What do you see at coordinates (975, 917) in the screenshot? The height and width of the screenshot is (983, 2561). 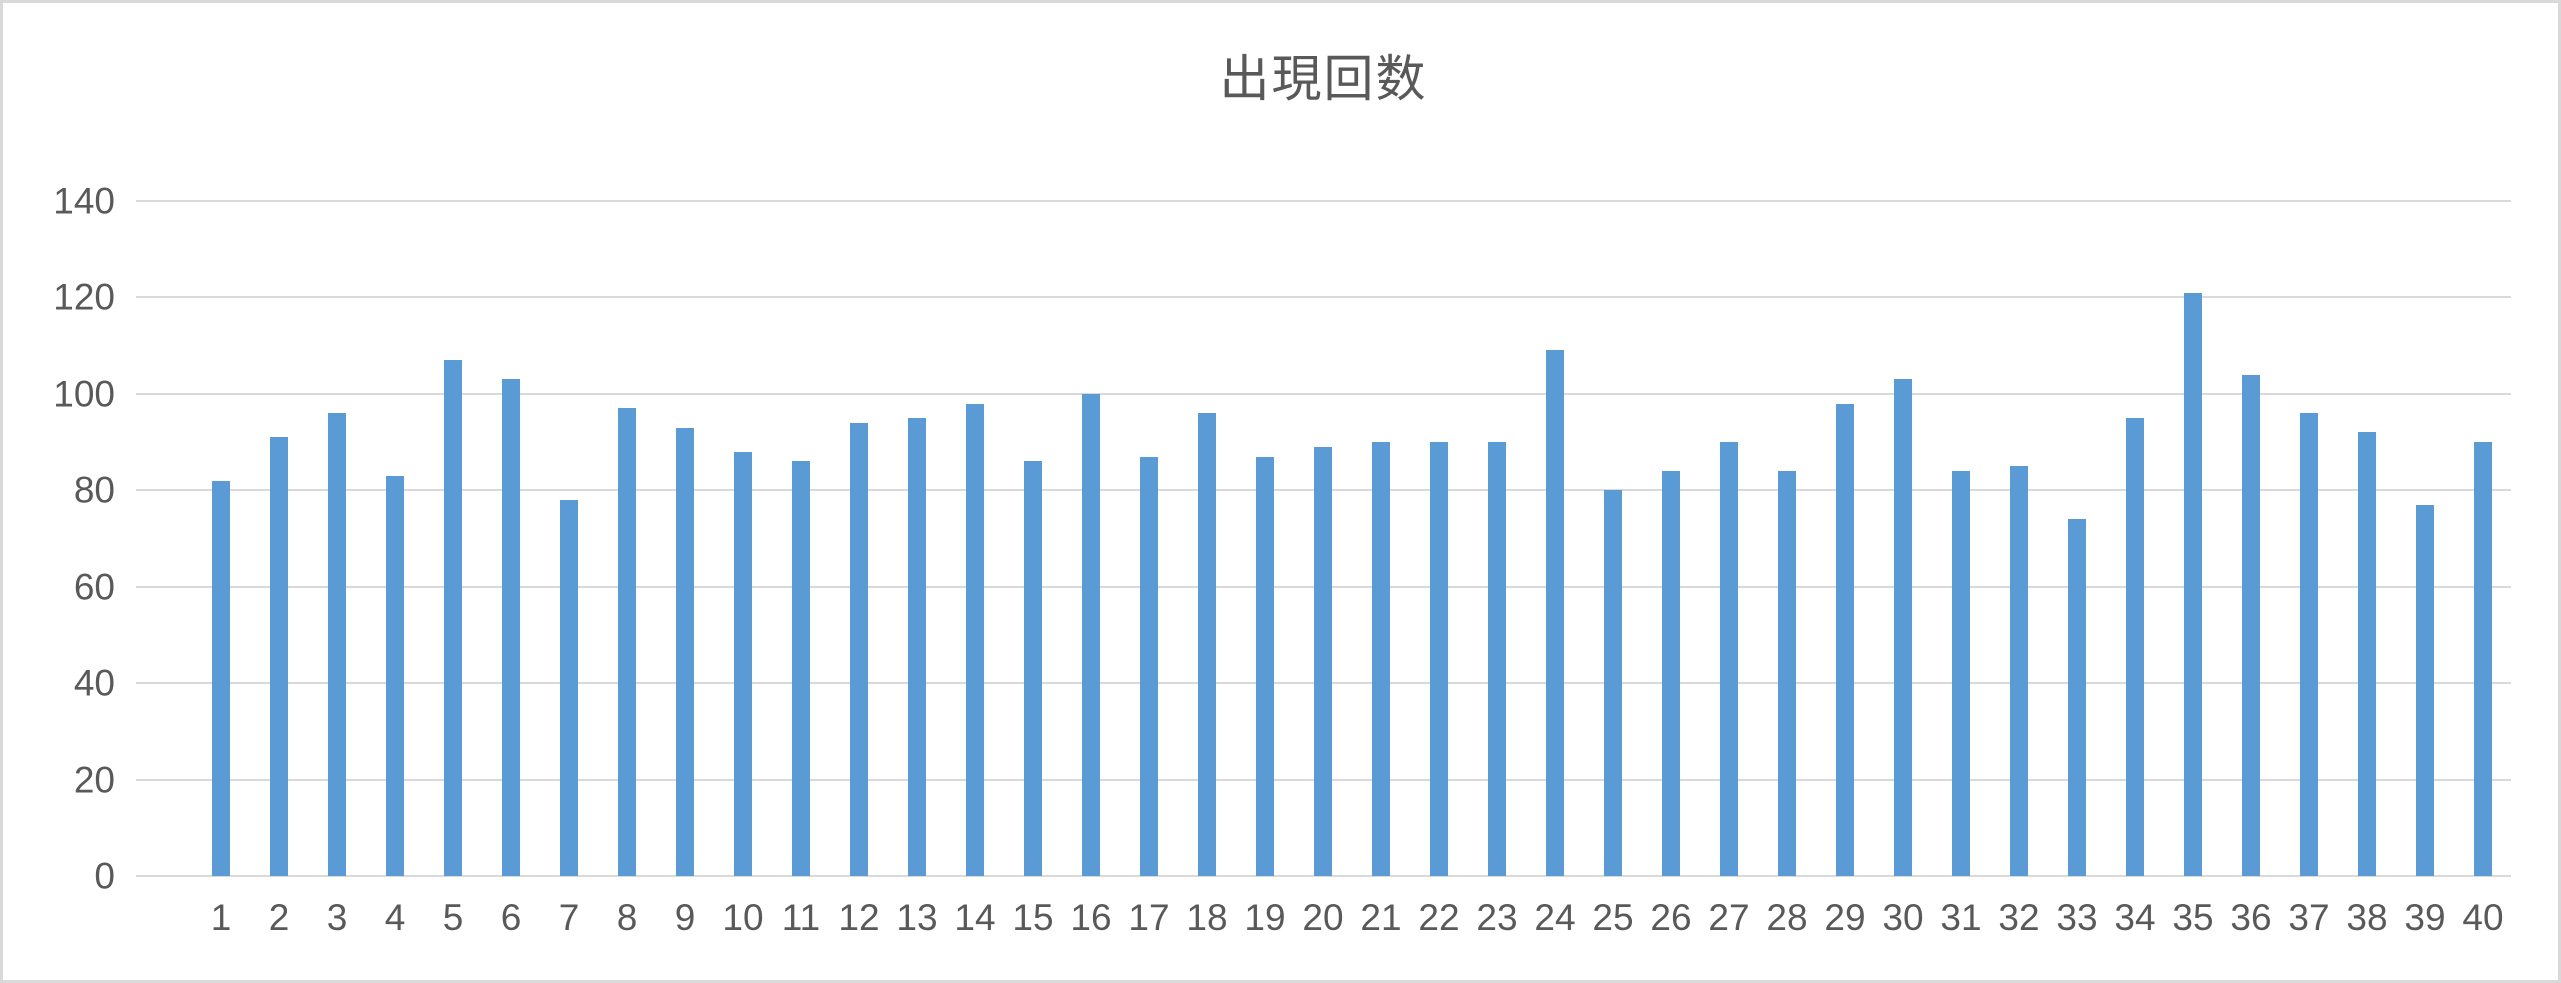 I see `x-tick-label: 14` at bounding box center [975, 917].